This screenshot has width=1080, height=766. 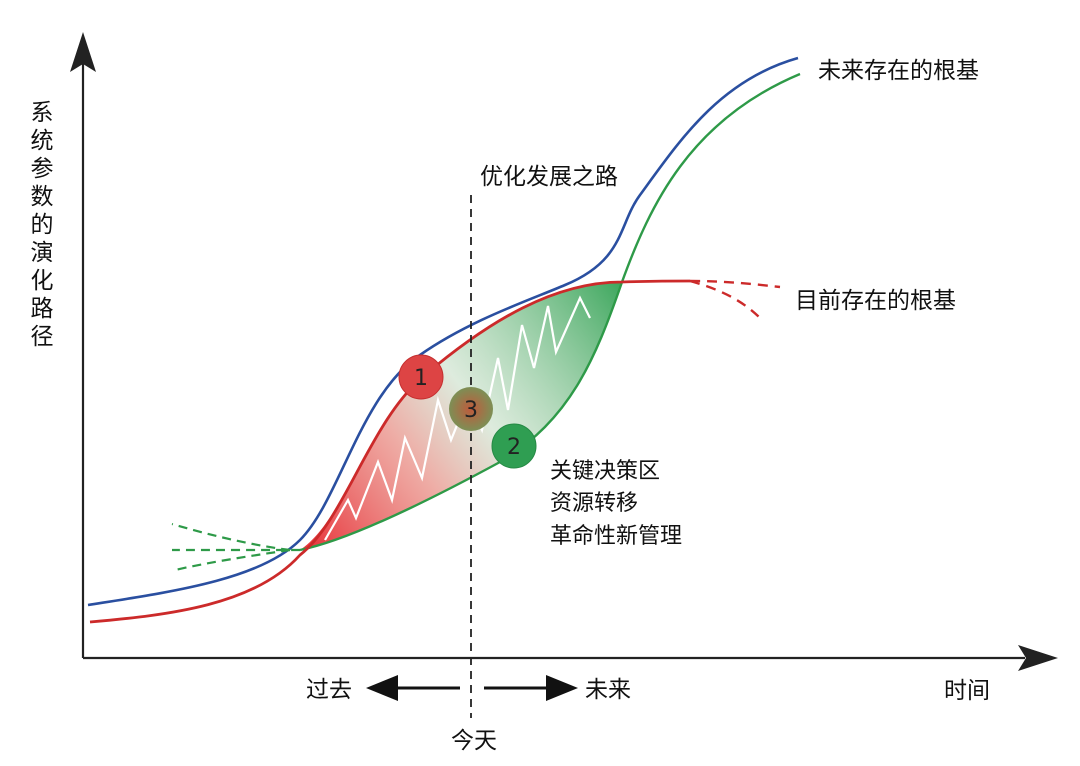 What do you see at coordinates (413, 688) in the screenshot?
I see `past-arrow` at bounding box center [413, 688].